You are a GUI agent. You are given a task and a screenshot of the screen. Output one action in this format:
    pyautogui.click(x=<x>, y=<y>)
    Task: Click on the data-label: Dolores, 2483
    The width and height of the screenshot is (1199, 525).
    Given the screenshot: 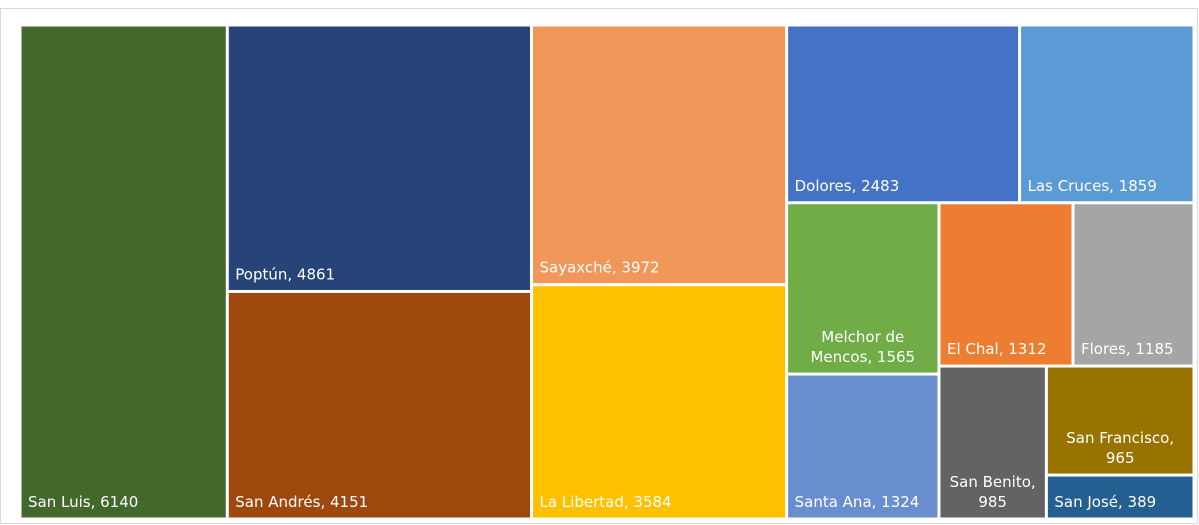 What is the action you would take?
    pyautogui.click(x=847, y=186)
    